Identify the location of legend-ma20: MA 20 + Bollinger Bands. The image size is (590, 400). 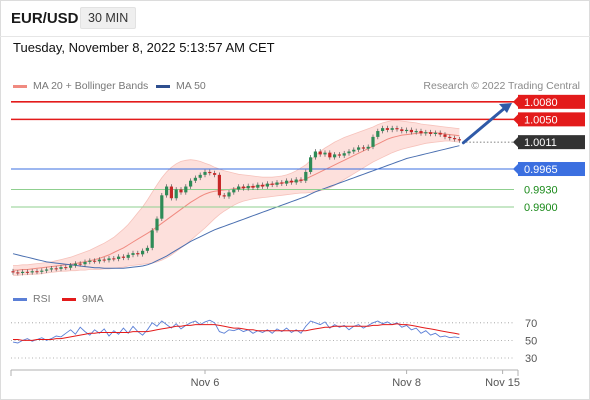
(80, 86).